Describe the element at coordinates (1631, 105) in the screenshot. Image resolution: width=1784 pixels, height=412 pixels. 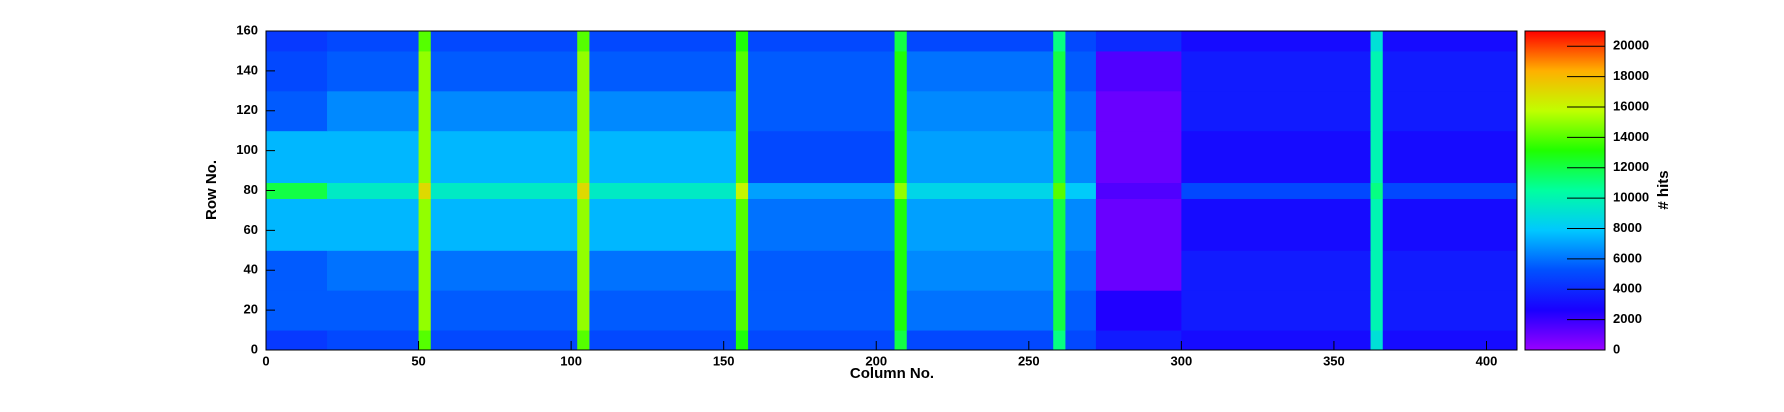
I see `colorbar-tick-label: 16000` at that location.